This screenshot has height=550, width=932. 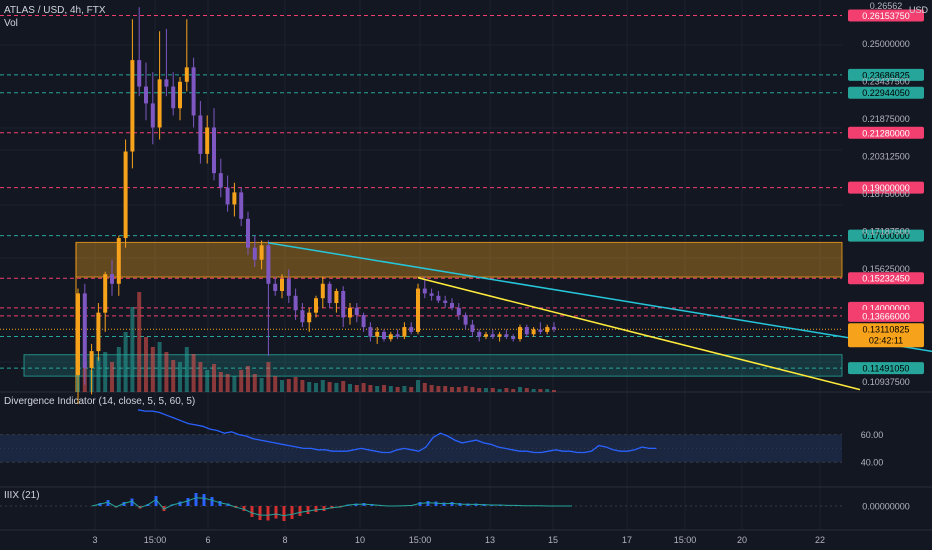 I want to click on symbol-title: ATLAS / USD, 4h, FTX, so click(x=55, y=10).